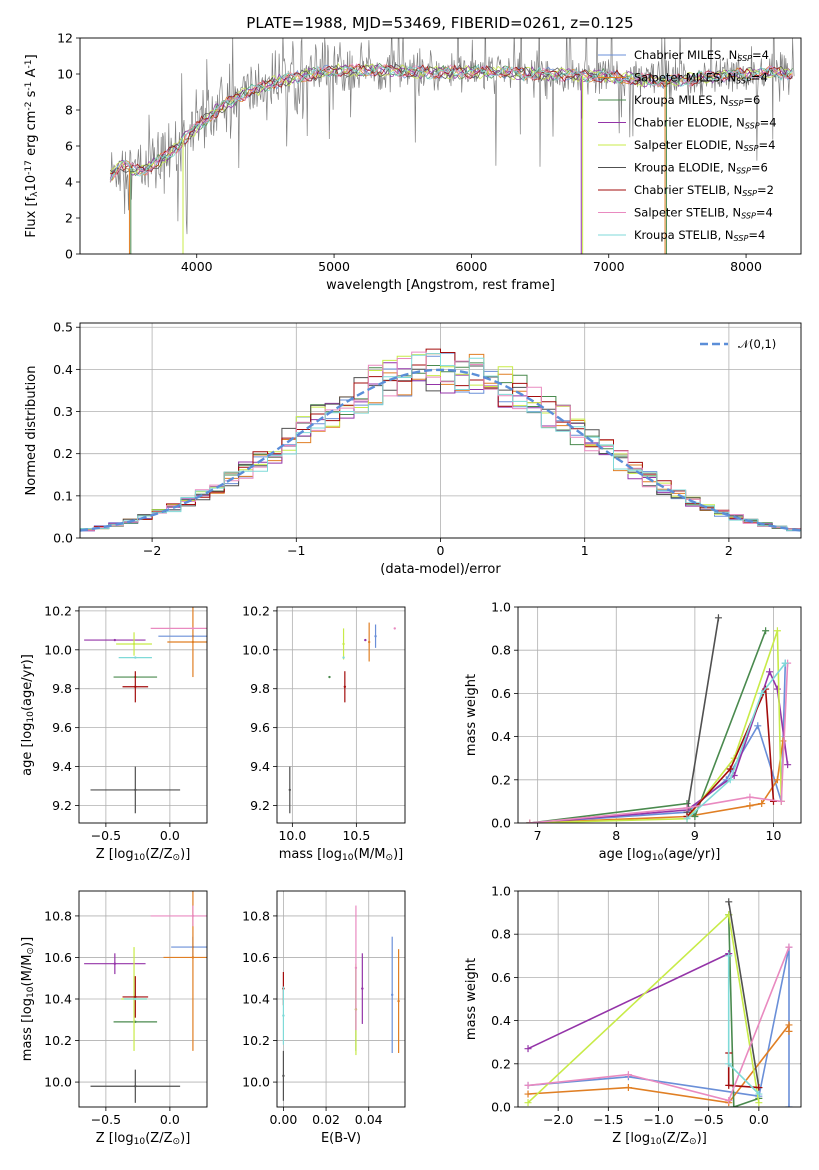 Image resolution: width=819 pixels, height=1170 pixels. I want to click on y-axis-label: mass [log10(M/M⊙)], so click(28, 999).